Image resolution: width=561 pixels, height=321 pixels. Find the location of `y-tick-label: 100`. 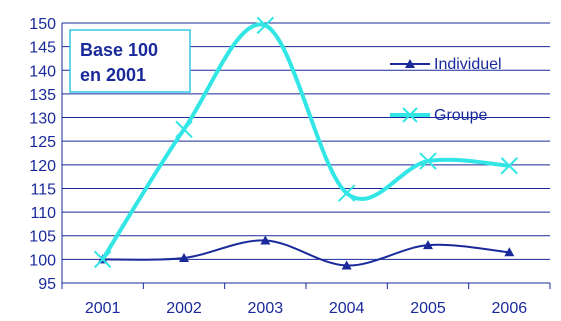

y-tick-label: 100 is located at coordinates (42, 260).